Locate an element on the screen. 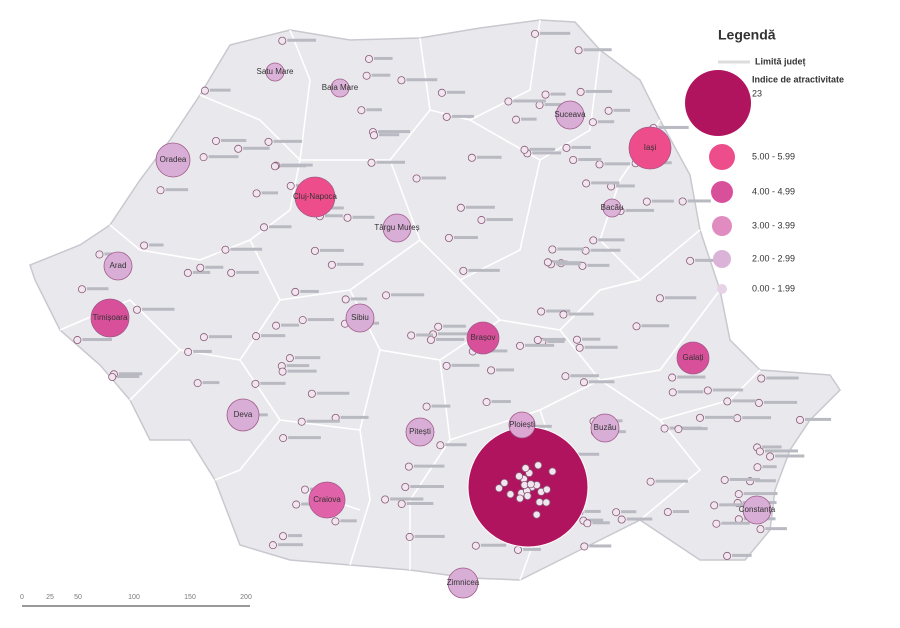 The height and width of the screenshot is (628, 900). city-label: Iași is located at coordinates (650, 147).